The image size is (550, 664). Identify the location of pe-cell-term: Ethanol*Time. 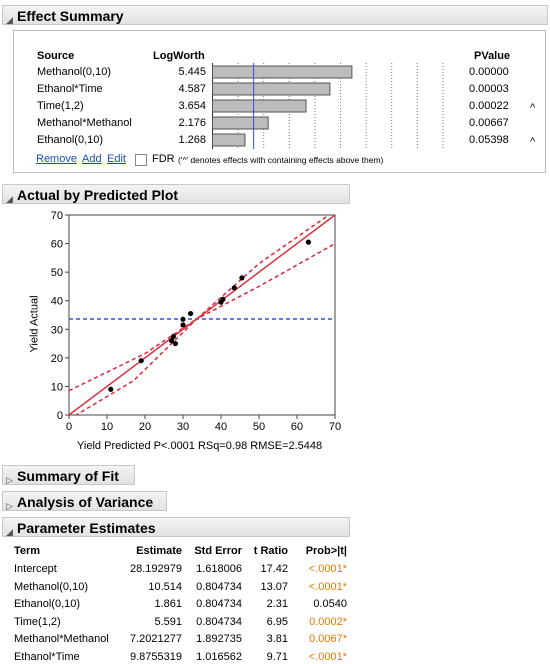
(47, 657).